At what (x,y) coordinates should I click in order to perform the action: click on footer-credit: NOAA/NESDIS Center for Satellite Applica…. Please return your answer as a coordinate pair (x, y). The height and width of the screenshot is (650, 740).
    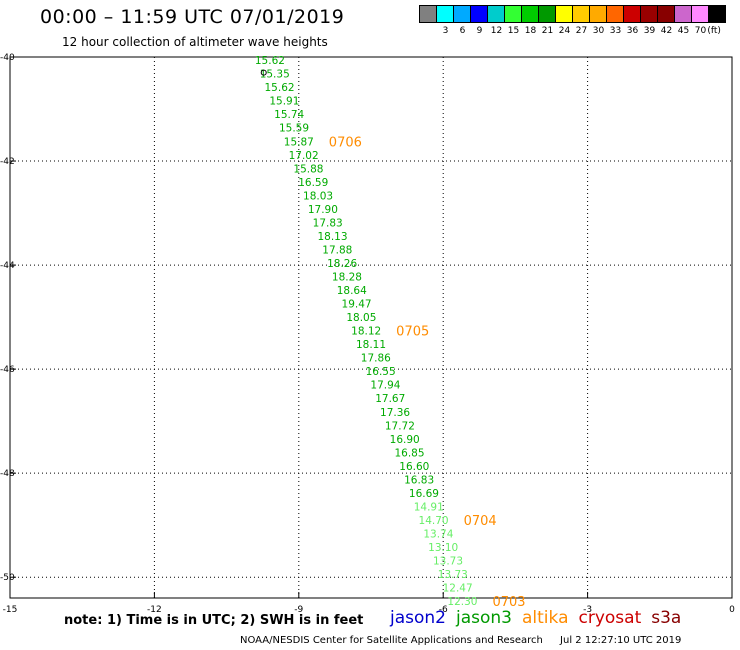
    Looking at the image, I should click on (391, 640).